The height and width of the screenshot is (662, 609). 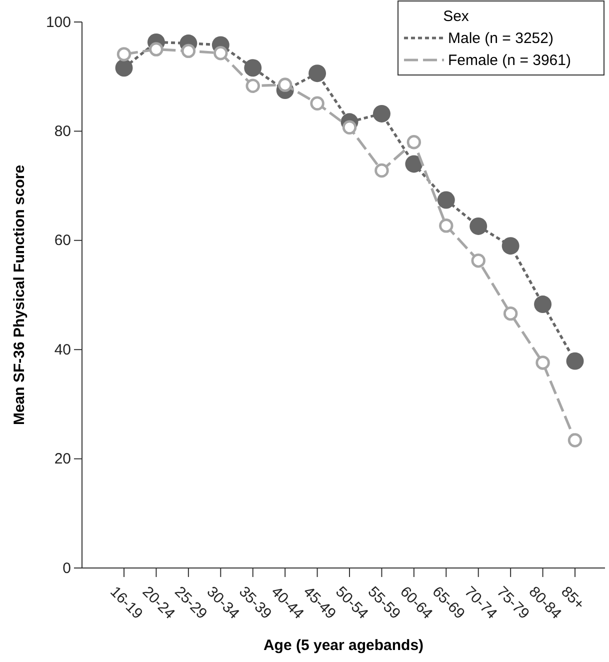 What do you see at coordinates (62, 131) in the screenshot?
I see `y-tick-label: 80` at bounding box center [62, 131].